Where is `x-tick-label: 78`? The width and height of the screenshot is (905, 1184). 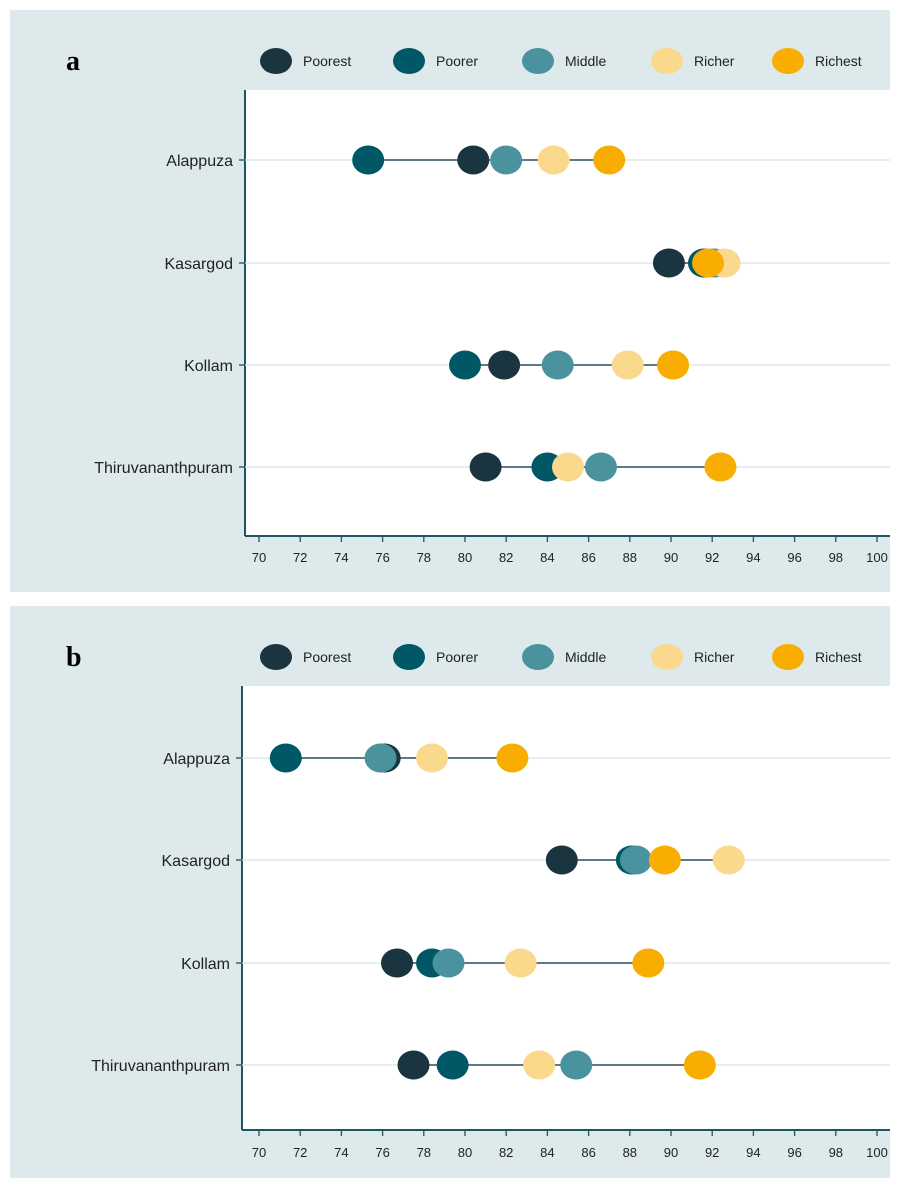
x-tick-label: 78 is located at coordinates (424, 1152).